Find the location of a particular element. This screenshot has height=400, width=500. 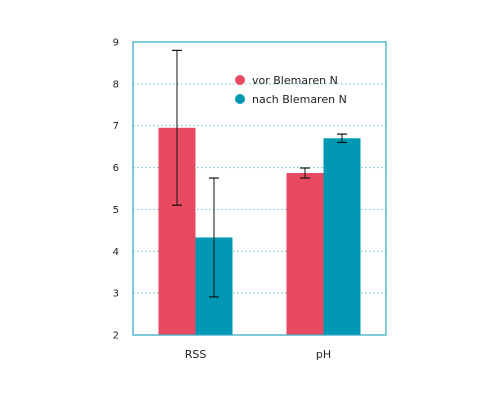

legend-label: nach Blemaren N is located at coordinates (299, 99).